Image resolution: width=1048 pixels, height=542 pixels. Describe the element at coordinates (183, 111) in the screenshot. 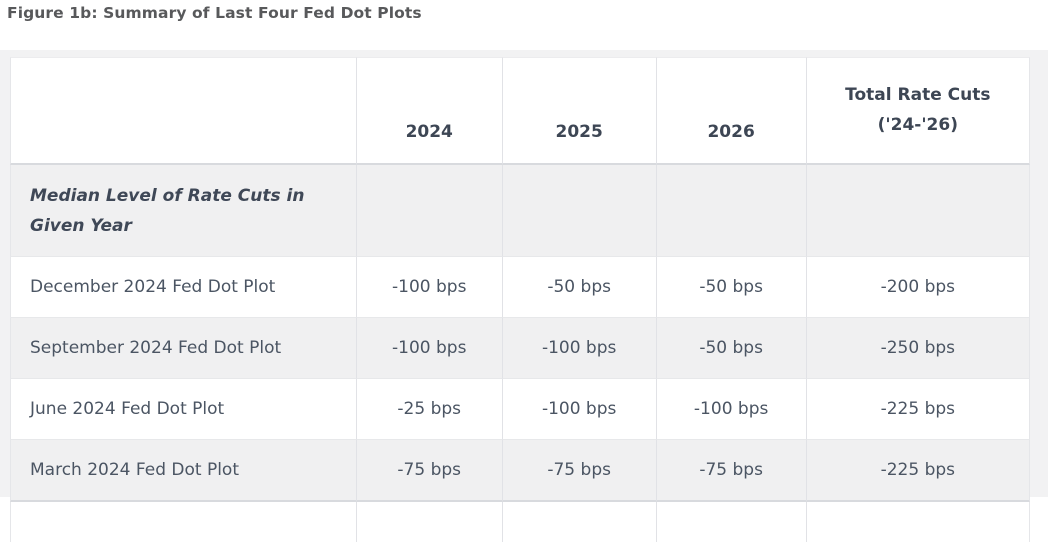

I see `header-cell-empty` at that location.